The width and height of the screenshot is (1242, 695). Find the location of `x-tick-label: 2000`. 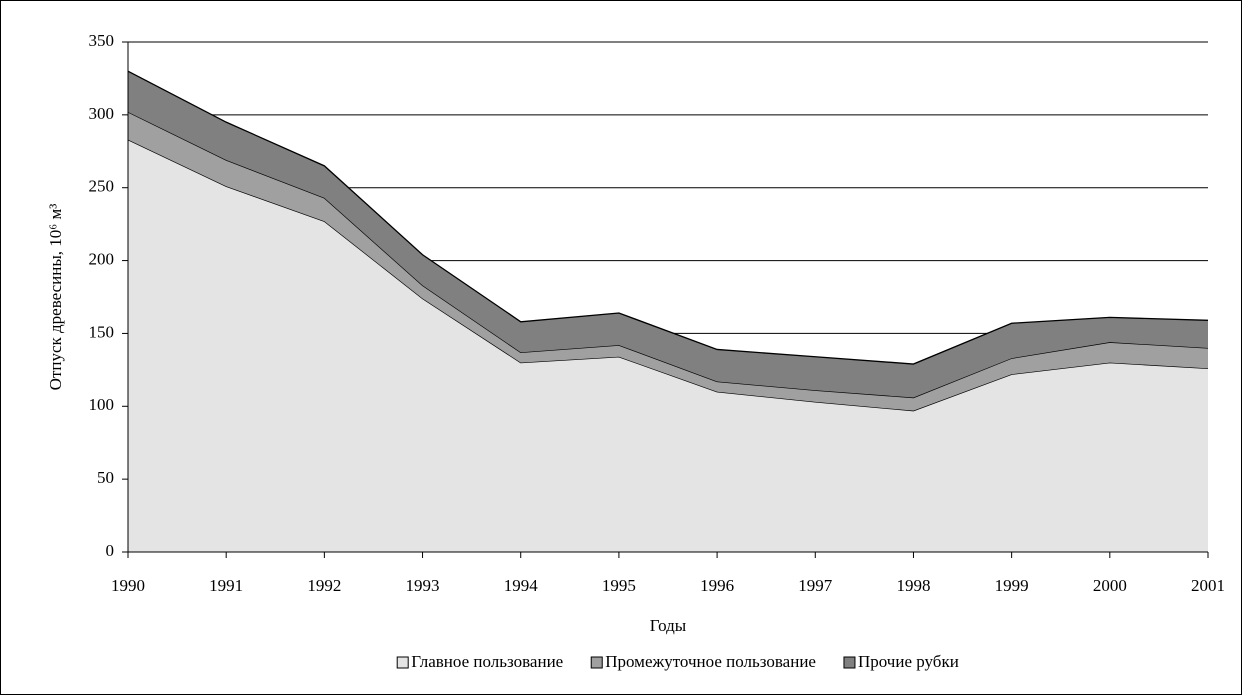

x-tick-label: 2000 is located at coordinates (1110, 585).